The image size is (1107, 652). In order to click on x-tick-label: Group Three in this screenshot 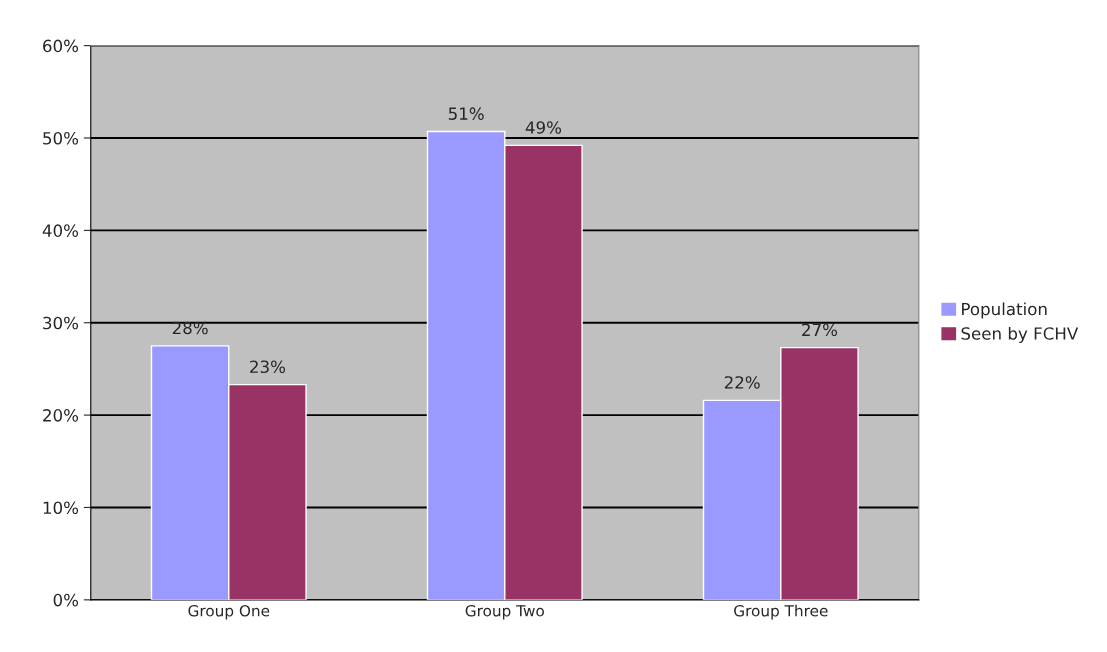, I will do `click(781, 612)`.